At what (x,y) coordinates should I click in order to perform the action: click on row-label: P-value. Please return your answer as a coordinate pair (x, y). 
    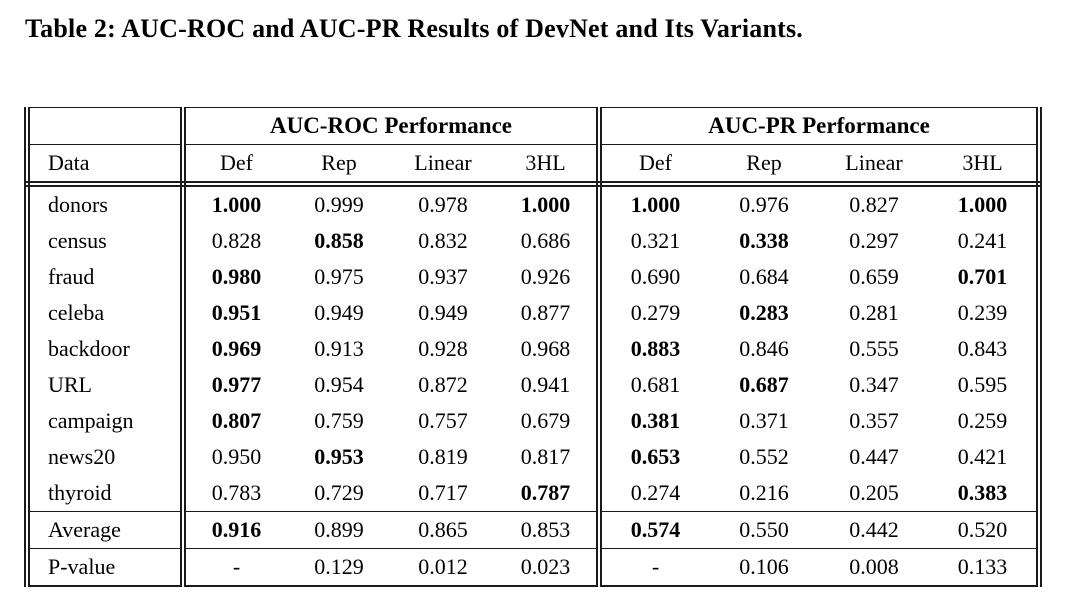
    Looking at the image, I should click on (105, 567).